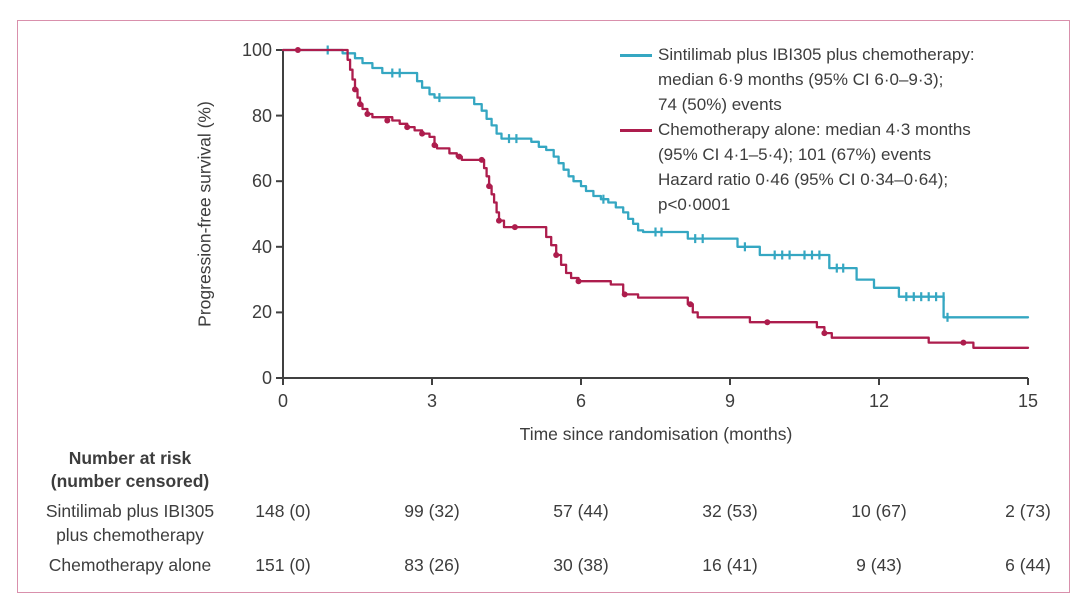 This screenshot has width=1080, height=609. What do you see at coordinates (694, 204) in the screenshot?
I see `legend-line: p<0·0001` at bounding box center [694, 204].